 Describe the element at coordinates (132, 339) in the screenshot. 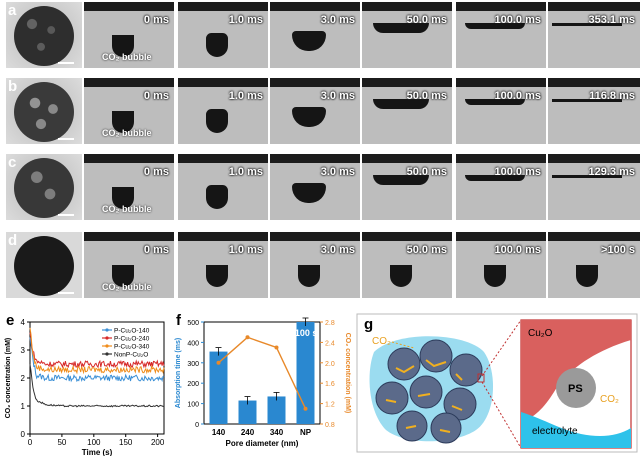

I see `legend-label: P-Cu₂O-240` at that location.